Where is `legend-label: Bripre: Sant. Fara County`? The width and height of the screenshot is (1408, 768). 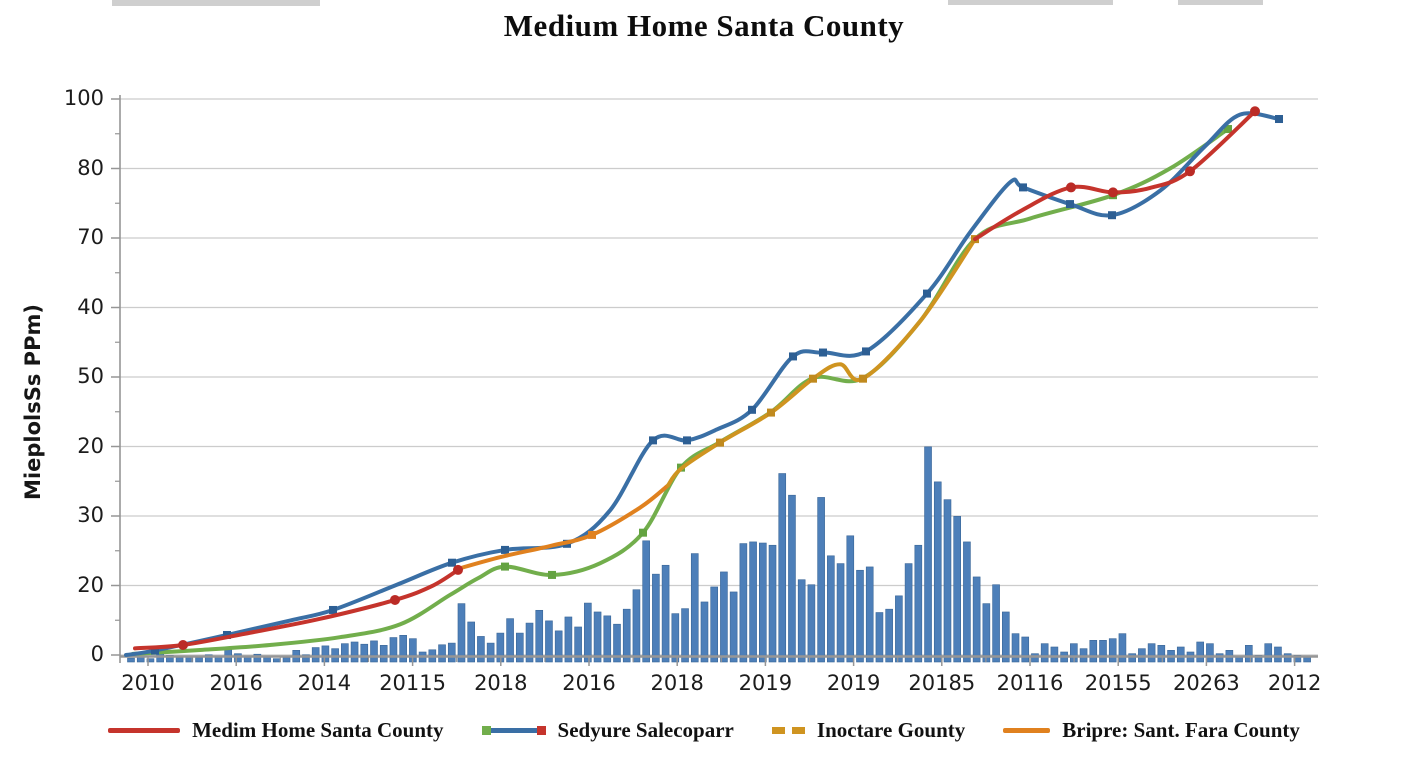 legend-label: Bripre: Sant. Fara County is located at coordinates (1181, 730).